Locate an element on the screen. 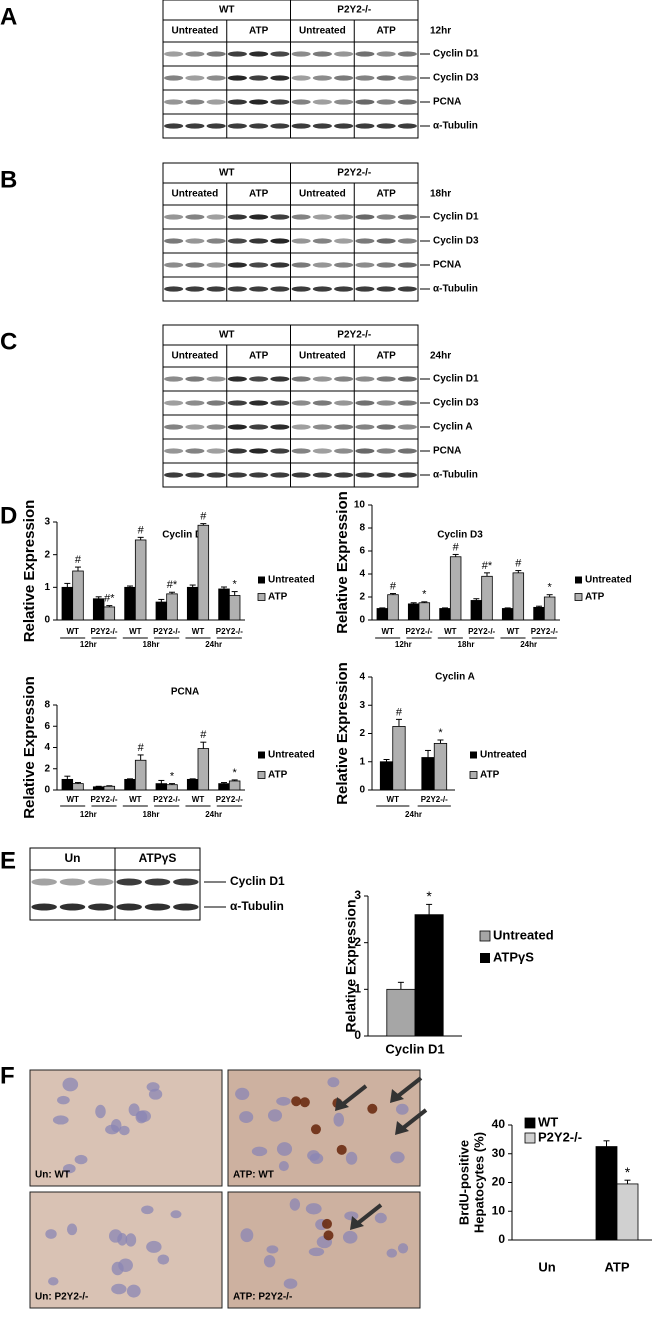  significance-marker: #* is located at coordinates (109, 599).